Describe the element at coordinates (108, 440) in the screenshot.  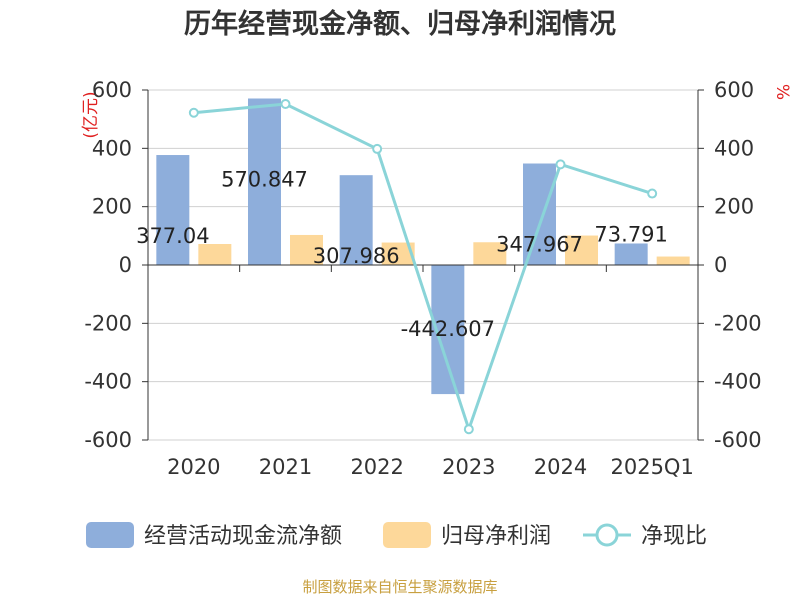
I see `y-tick-label: -600` at that location.